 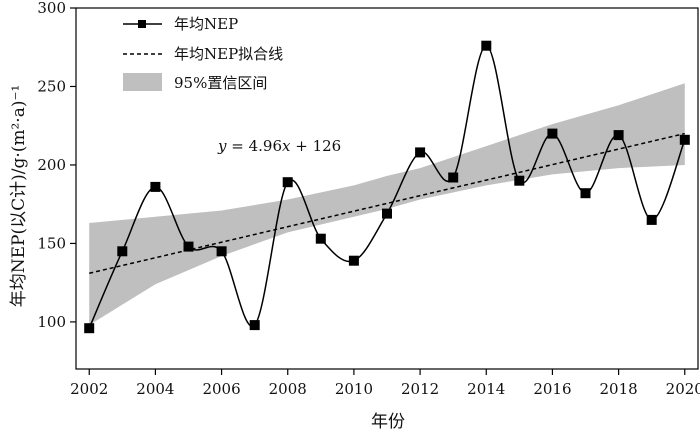 What do you see at coordinates (519, 180) in the screenshot?
I see `nep-point-2015` at bounding box center [519, 180].